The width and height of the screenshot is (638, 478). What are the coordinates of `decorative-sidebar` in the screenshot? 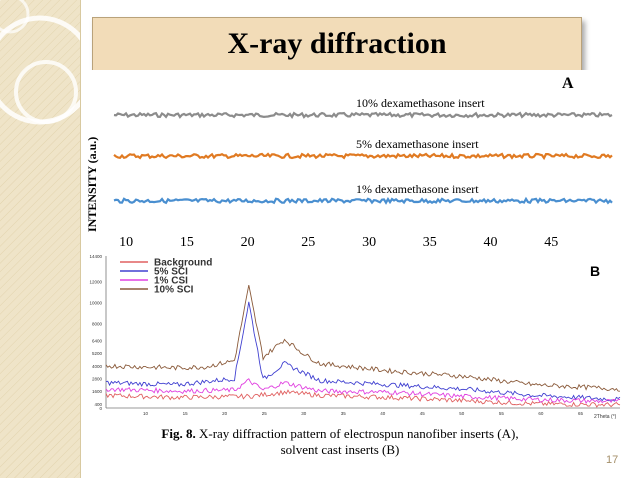 It's located at (40, 239).